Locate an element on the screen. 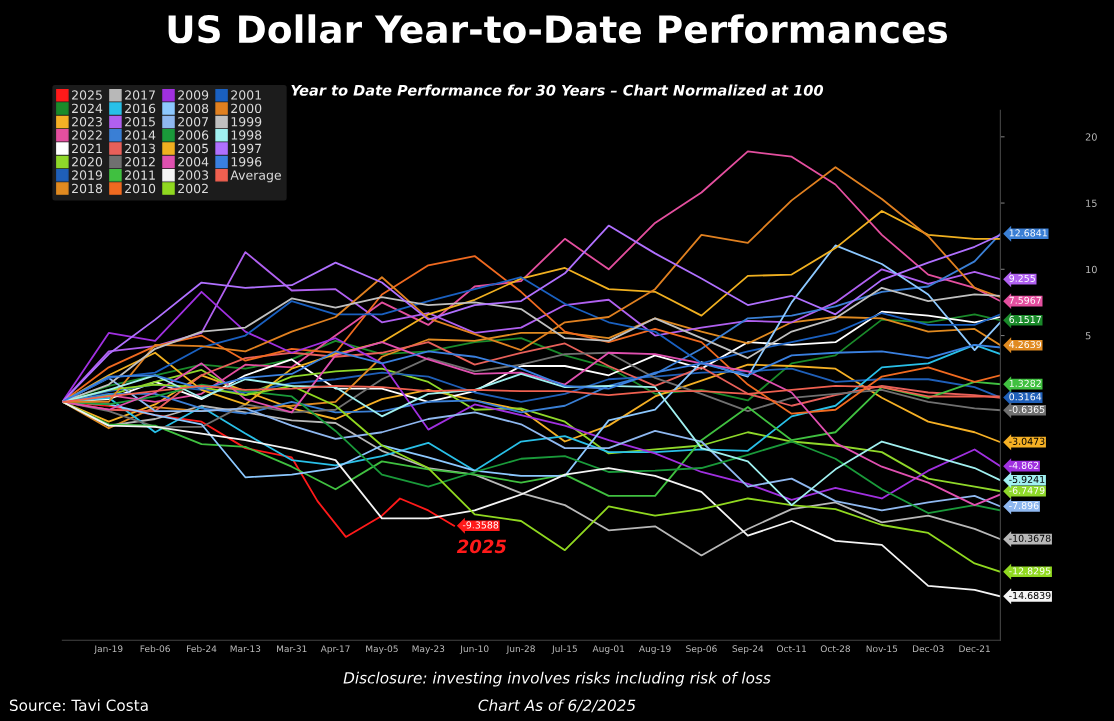 The height and width of the screenshot is (721, 1114). x-tick-label: Nov-15 is located at coordinates (882, 649).